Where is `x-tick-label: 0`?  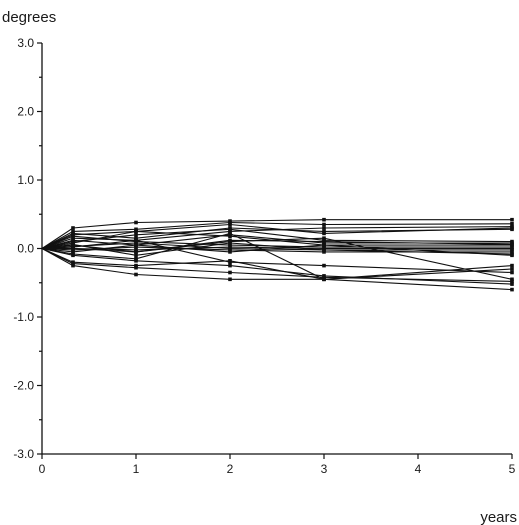
x-tick-label: 0 is located at coordinates (42, 469).